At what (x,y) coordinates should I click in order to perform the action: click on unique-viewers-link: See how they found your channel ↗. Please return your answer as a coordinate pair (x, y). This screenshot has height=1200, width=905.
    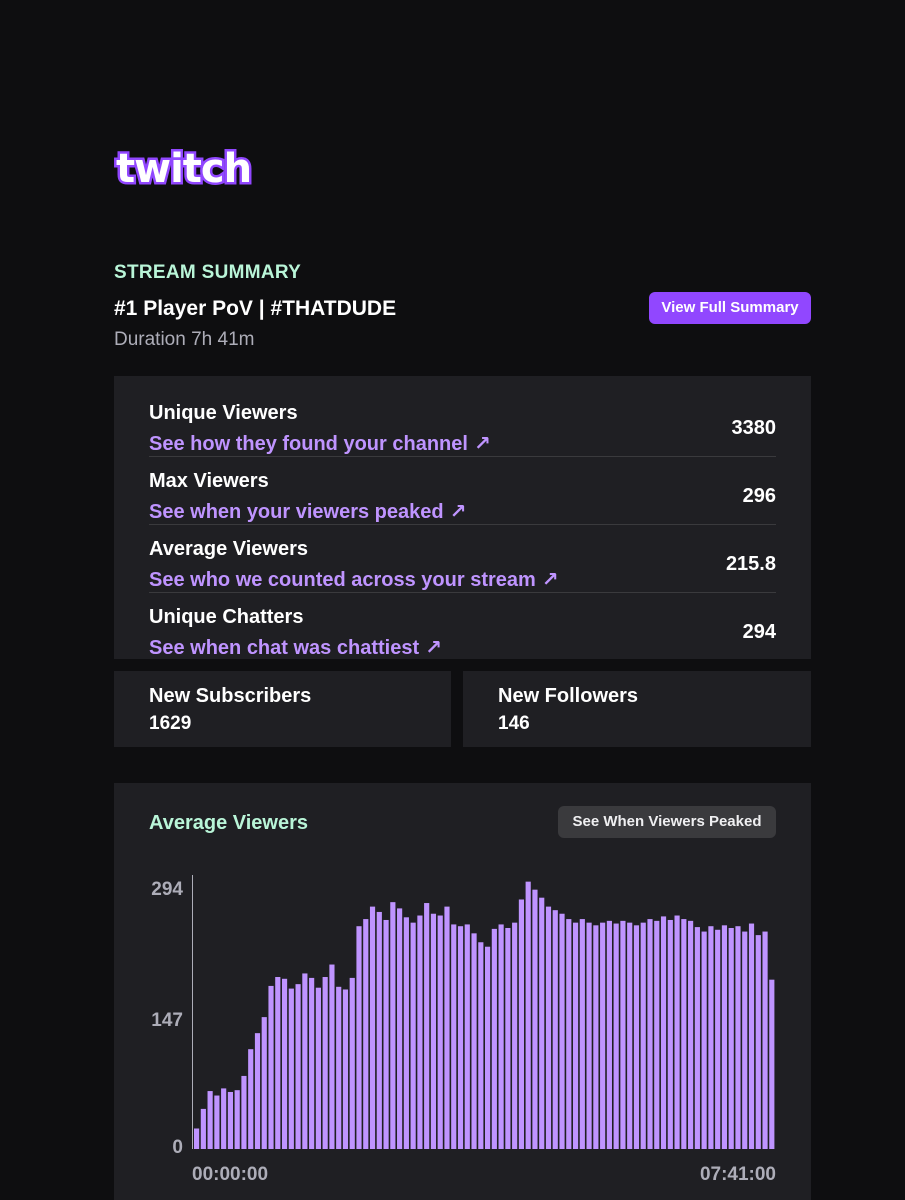
    Looking at the image, I should click on (320, 444).